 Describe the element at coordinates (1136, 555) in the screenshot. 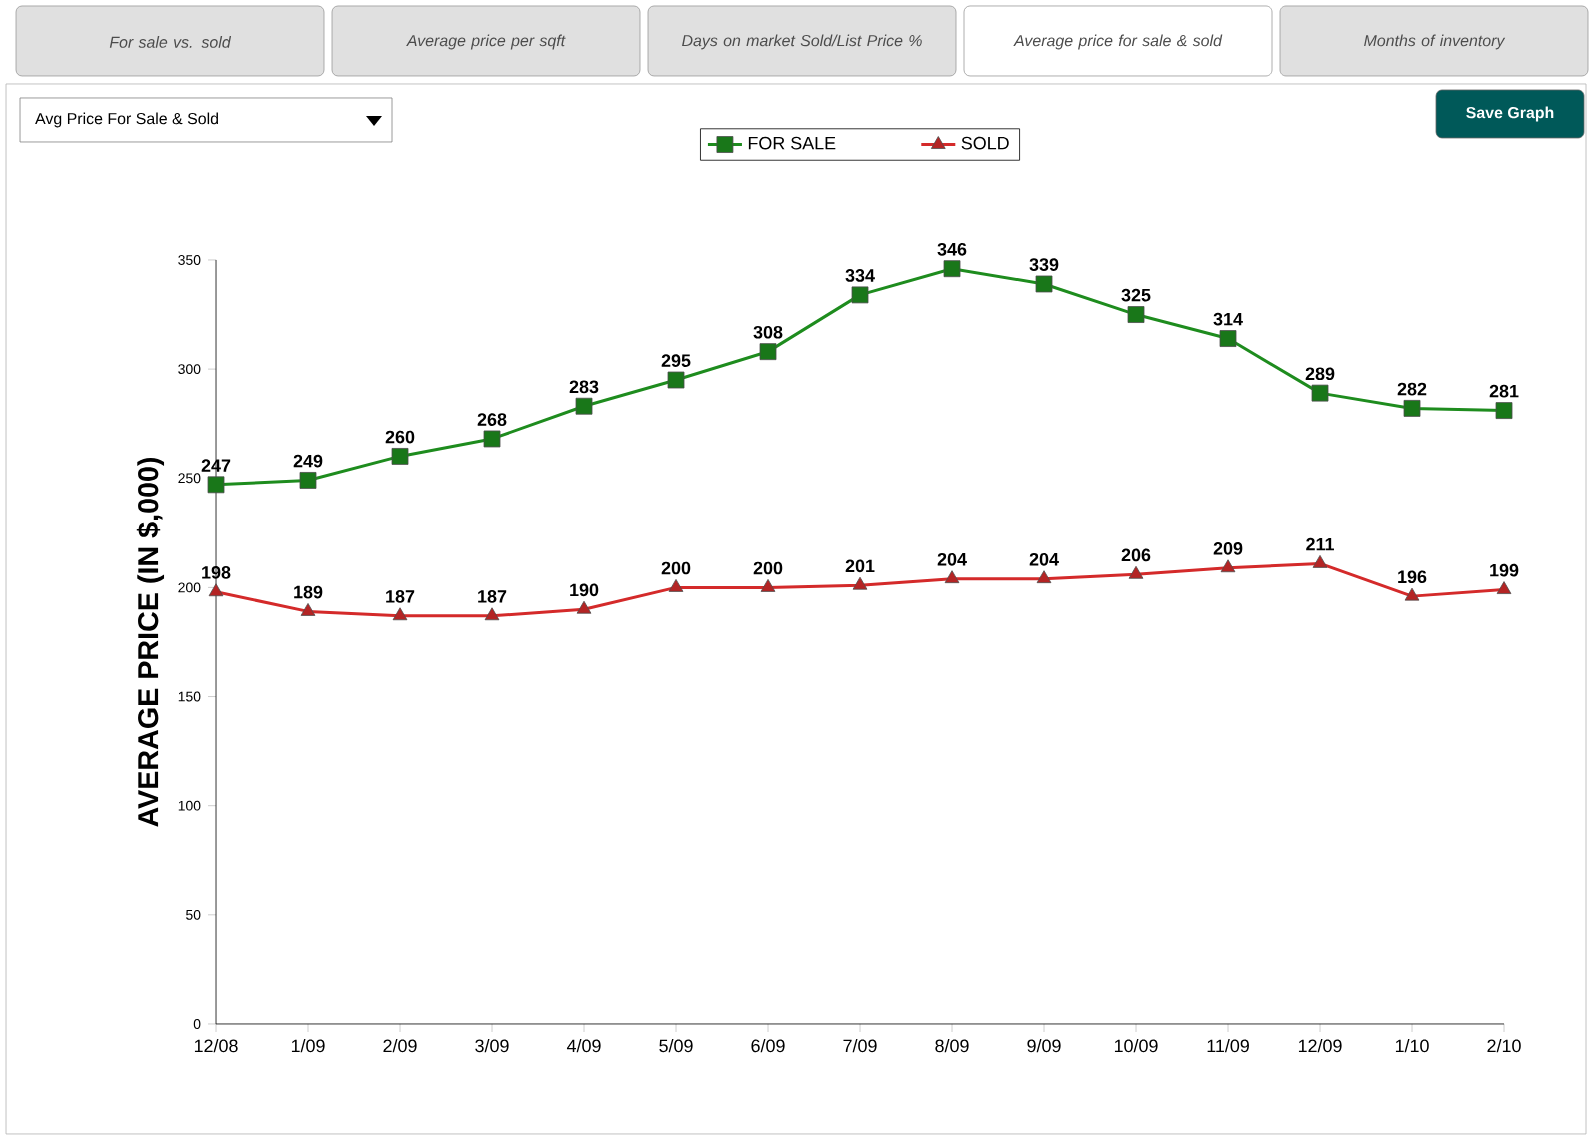

I see `data-label: 206` at that location.